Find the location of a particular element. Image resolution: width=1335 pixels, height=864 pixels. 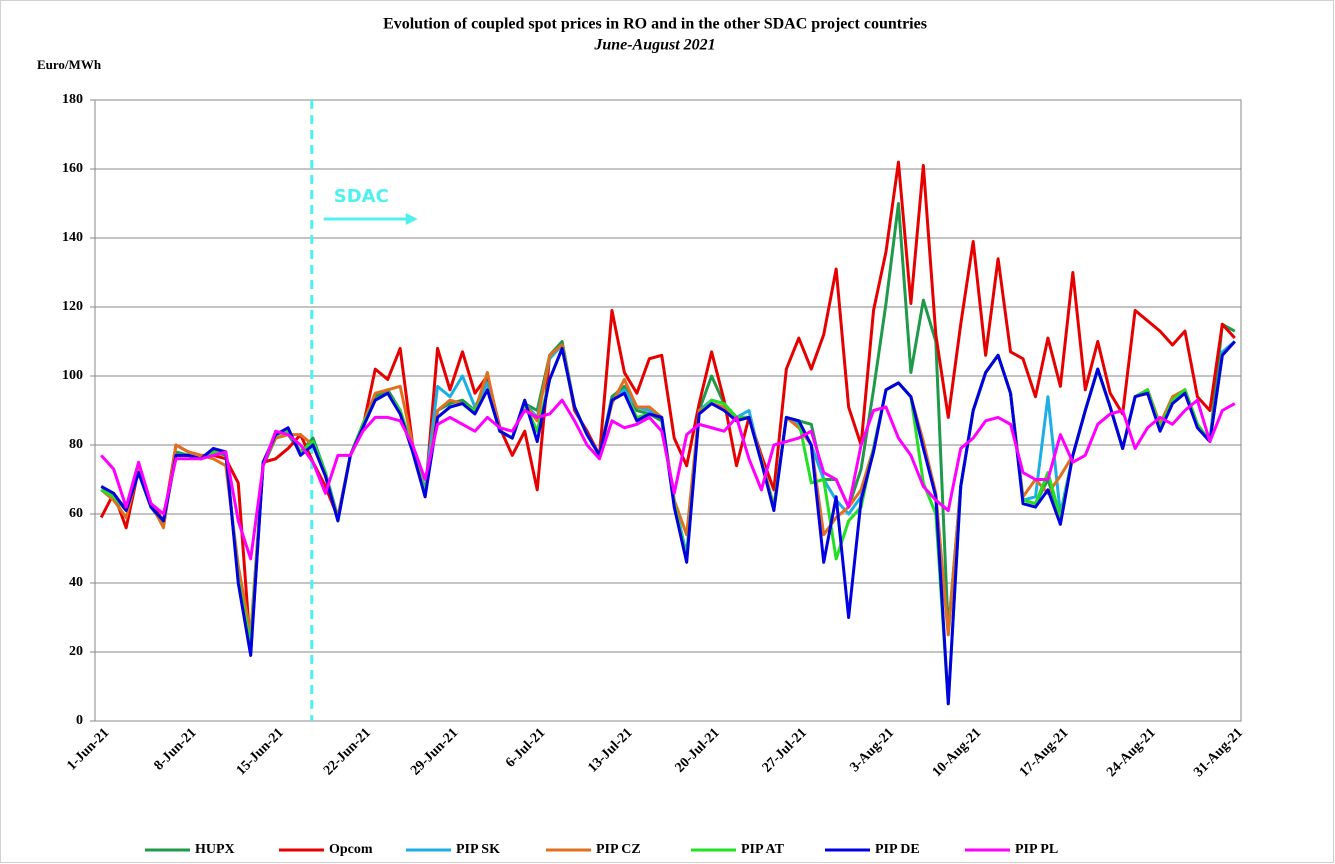

y-tick-label: 80 is located at coordinates (76, 444).